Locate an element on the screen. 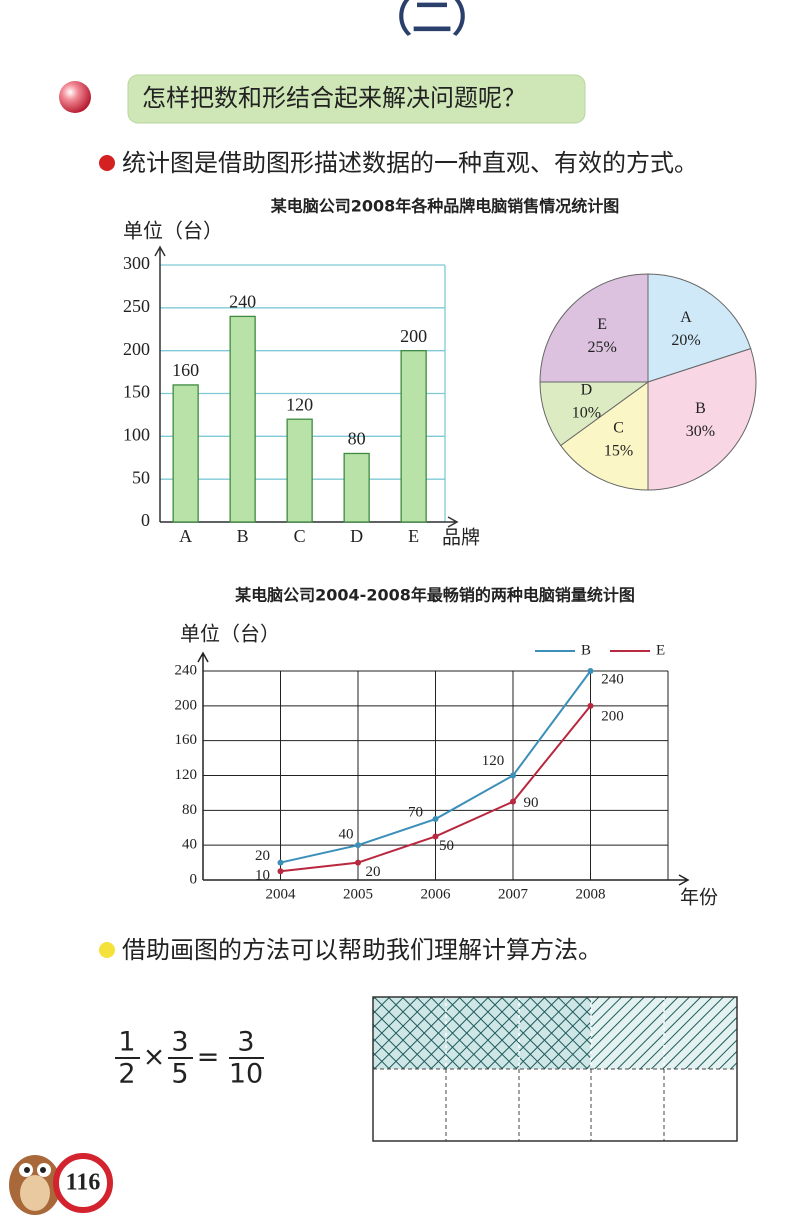  legend-label: B is located at coordinates (586, 650).